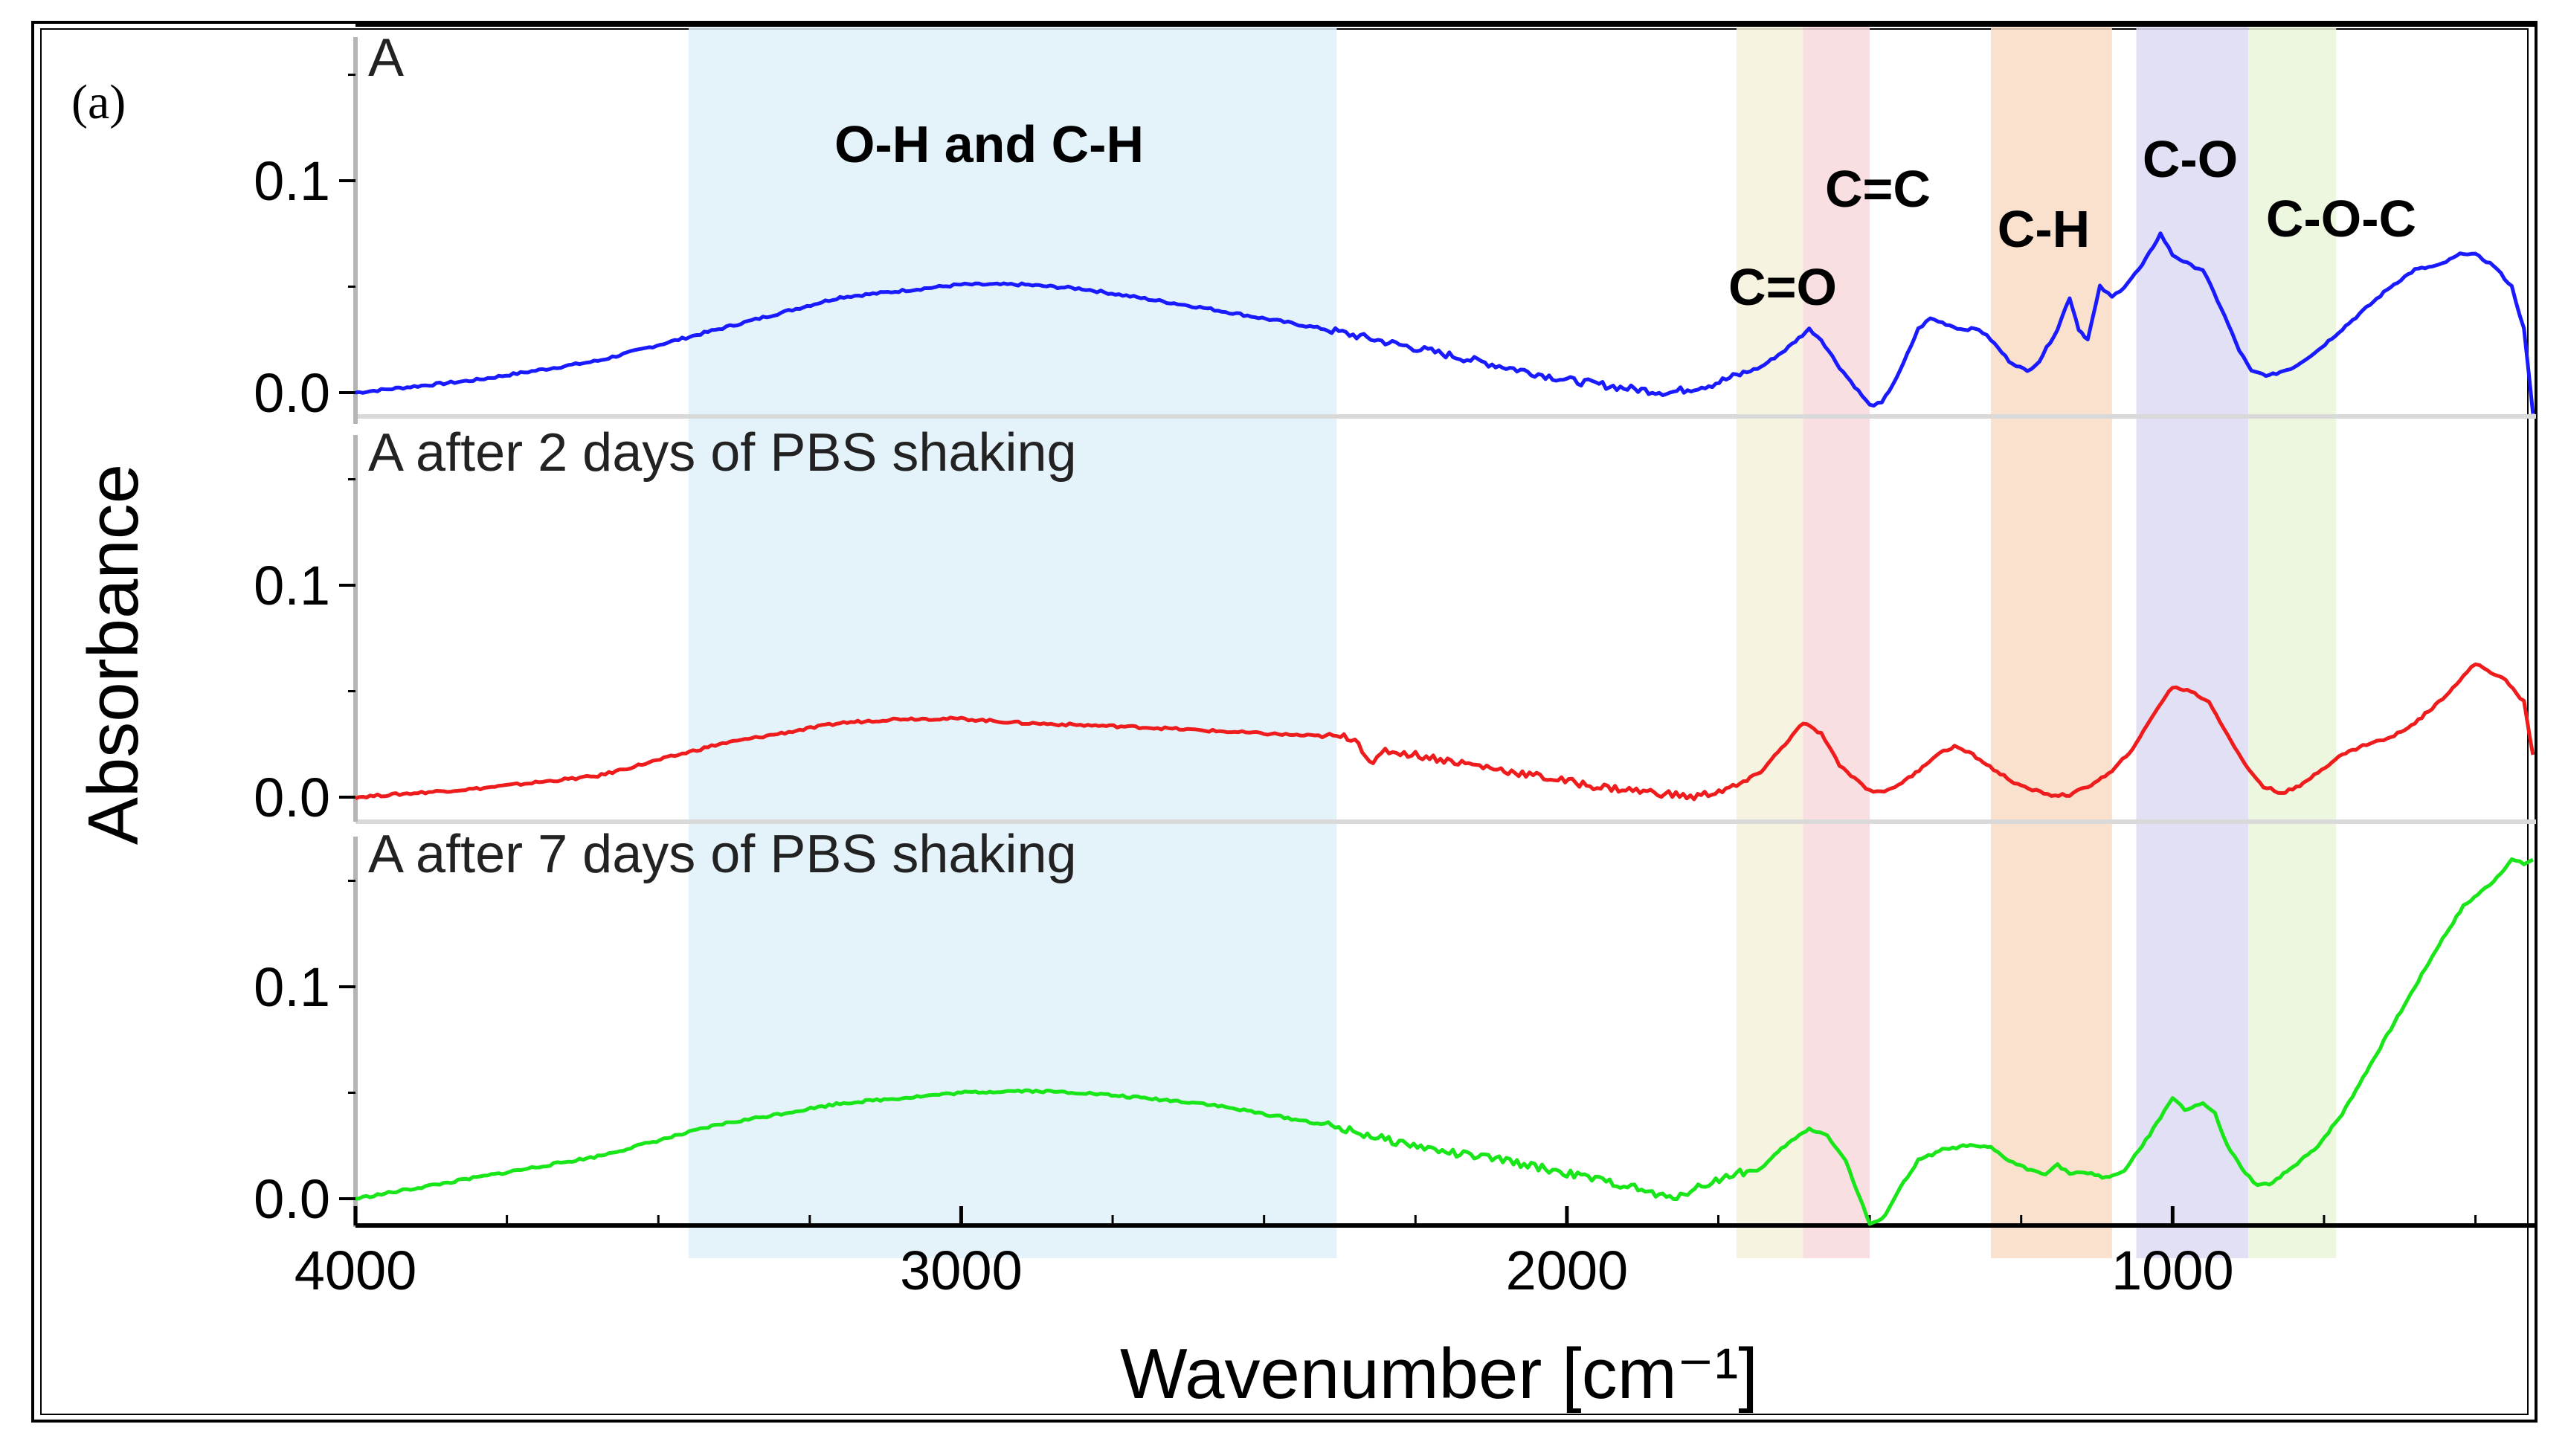 This screenshot has height=1456, width=2568. I want to click on x-tick-label: 1000, so click(2172, 1270).